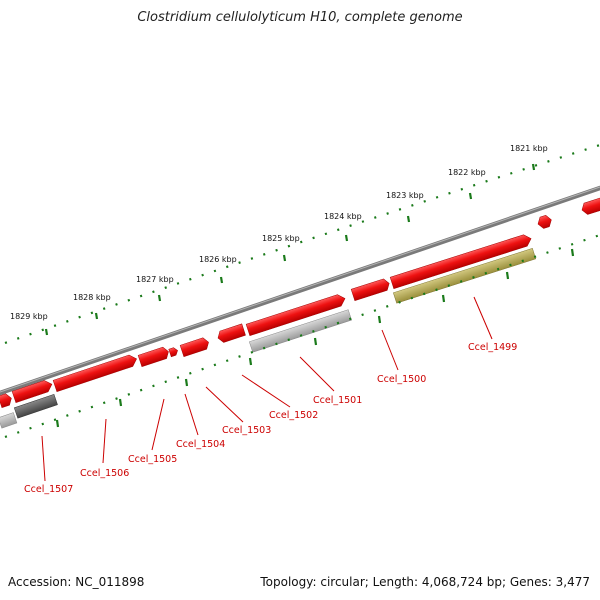  What do you see at coordinates (405, 195) in the screenshot?
I see `kbp-label-1823: 1823 kbp` at bounding box center [405, 195].